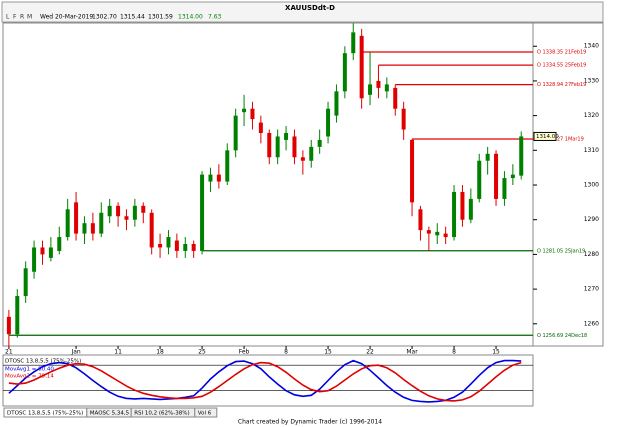 This screenshot has height=427, width=625. I want to click on last-price-label: 1314.00, so click(547, 137).